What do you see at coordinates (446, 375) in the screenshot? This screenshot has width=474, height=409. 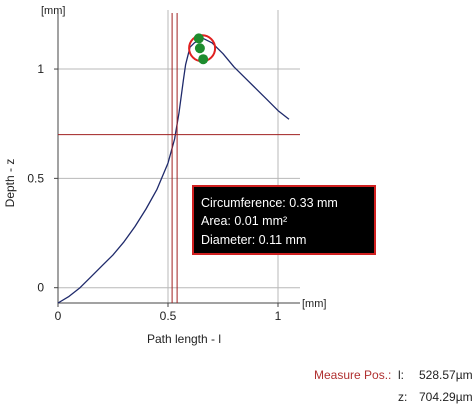 I see `measure-l-value: 528.57µm` at bounding box center [446, 375].